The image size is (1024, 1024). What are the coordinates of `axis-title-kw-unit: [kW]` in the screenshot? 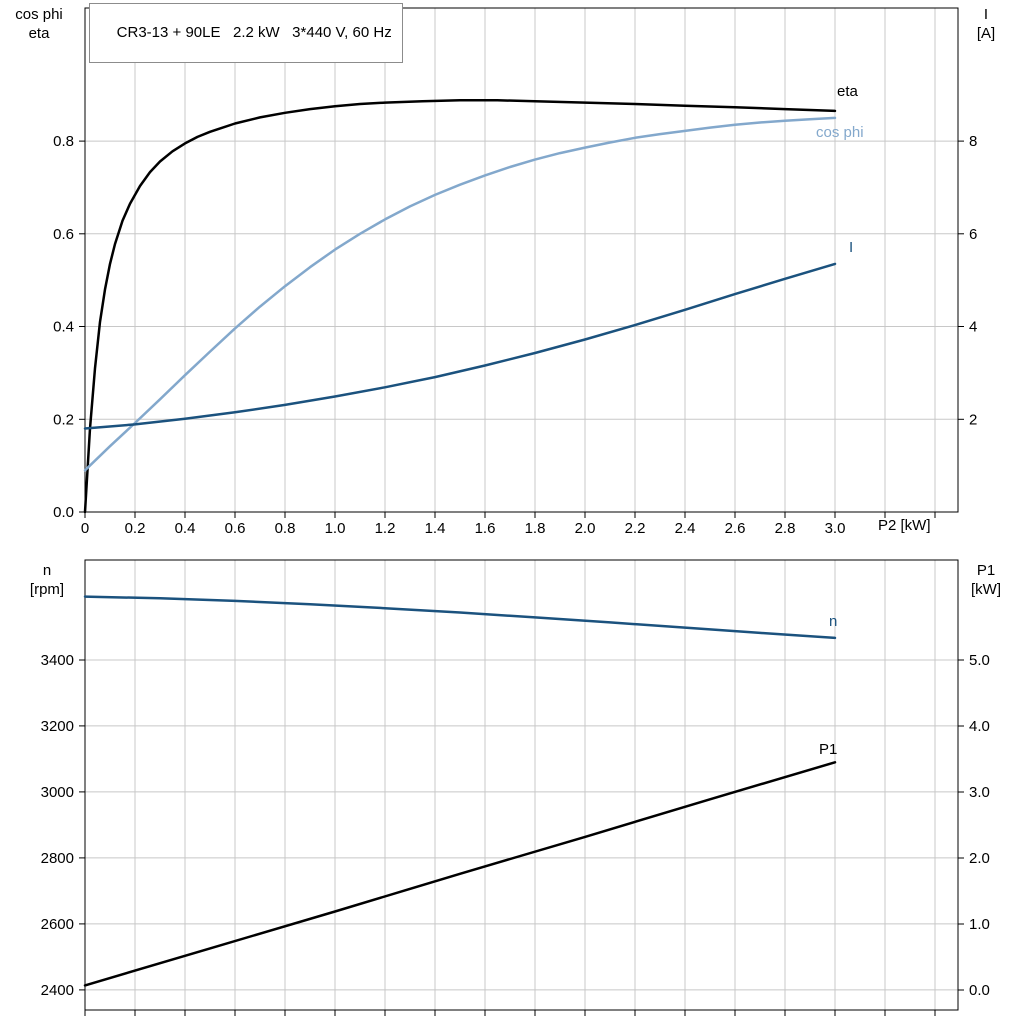 It's located at (986, 589).